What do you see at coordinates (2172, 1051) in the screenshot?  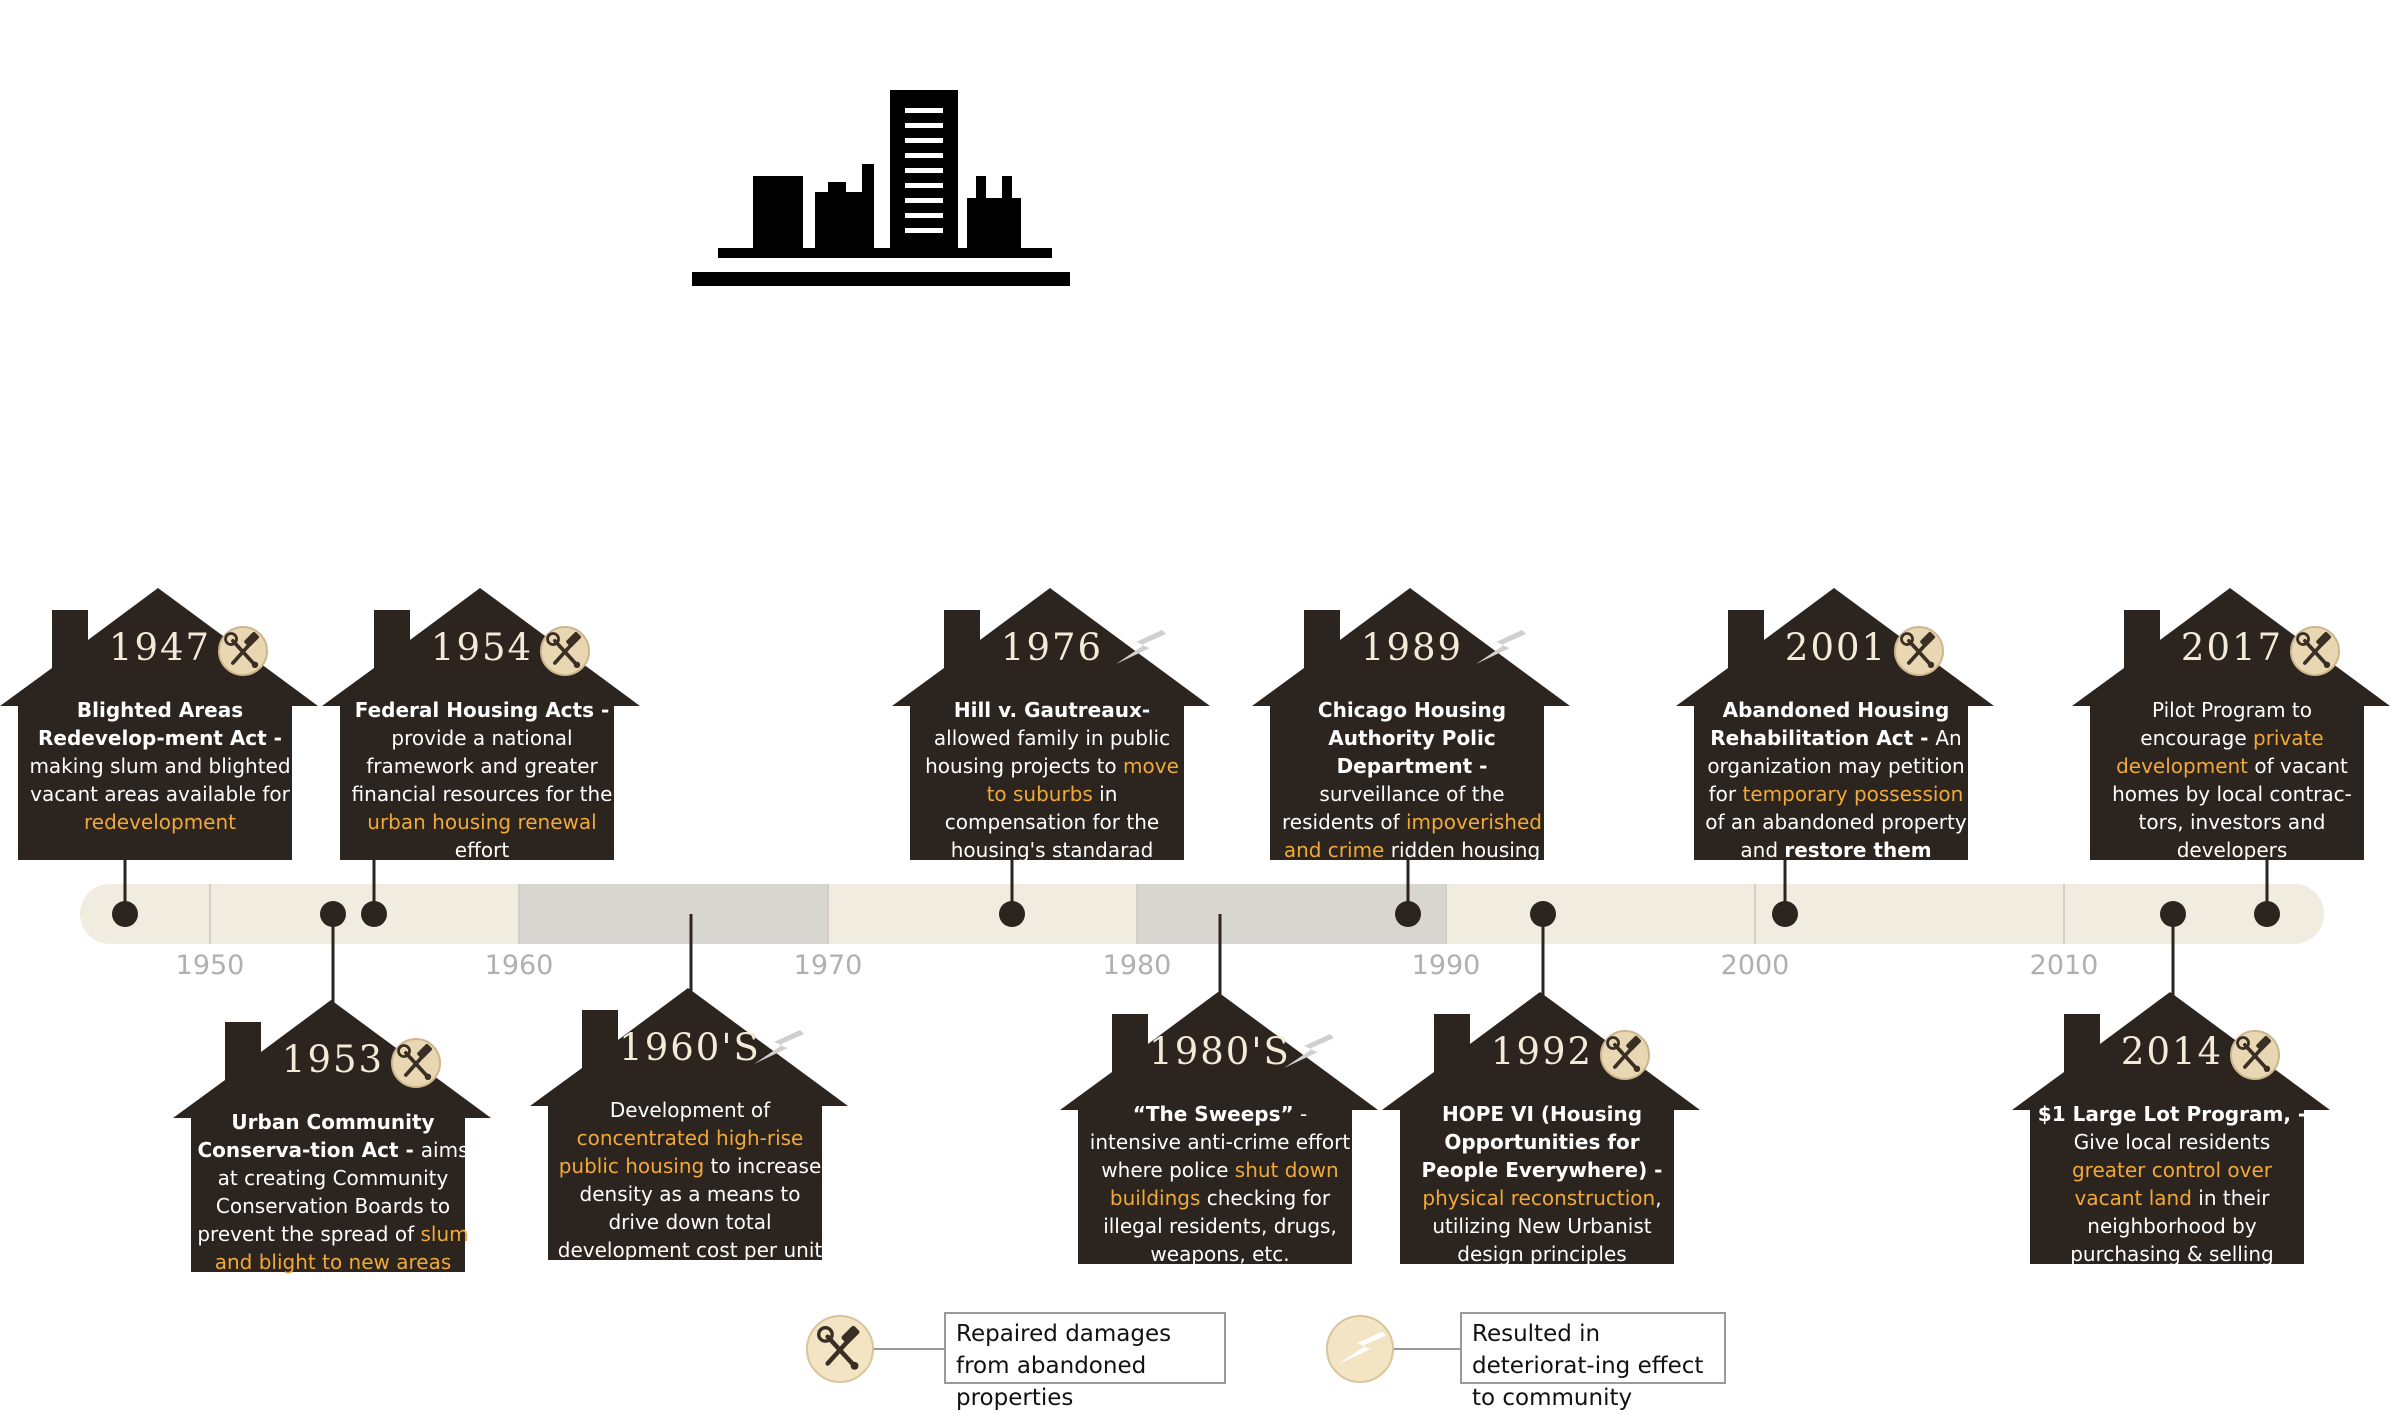 I see `event-year: 2014` at bounding box center [2172, 1051].